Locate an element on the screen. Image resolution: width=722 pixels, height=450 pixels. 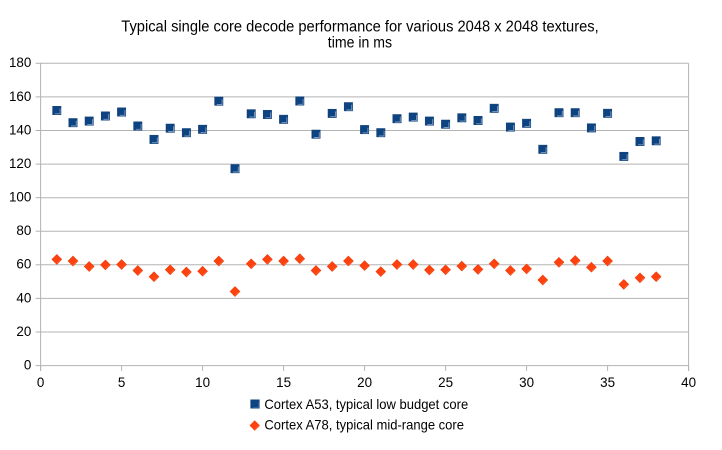
svg-text: 180 is located at coordinates (20, 62).